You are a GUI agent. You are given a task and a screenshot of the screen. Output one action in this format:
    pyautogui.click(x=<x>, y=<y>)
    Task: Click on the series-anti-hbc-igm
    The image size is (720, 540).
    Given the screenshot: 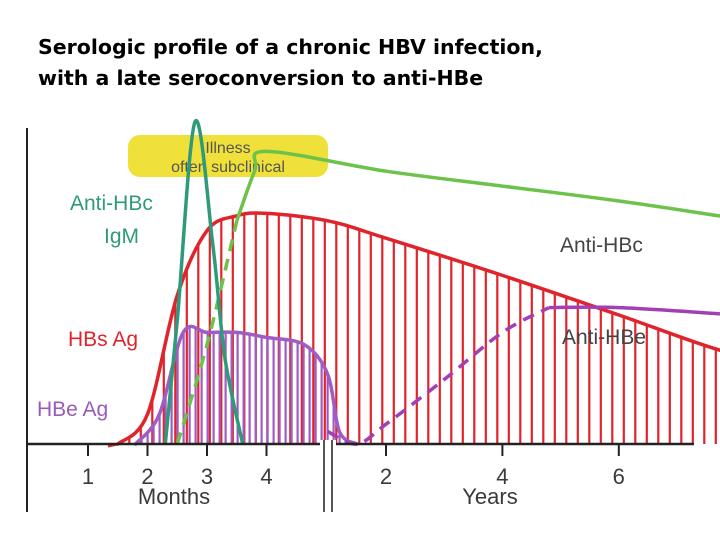 What is the action you would take?
    pyautogui.click(x=204, y=281)
    